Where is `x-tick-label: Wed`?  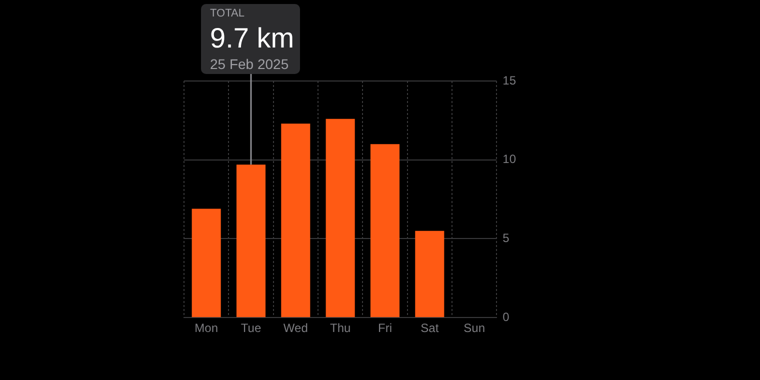
x-tick-label: Wed is located at coordinates (295, 328).